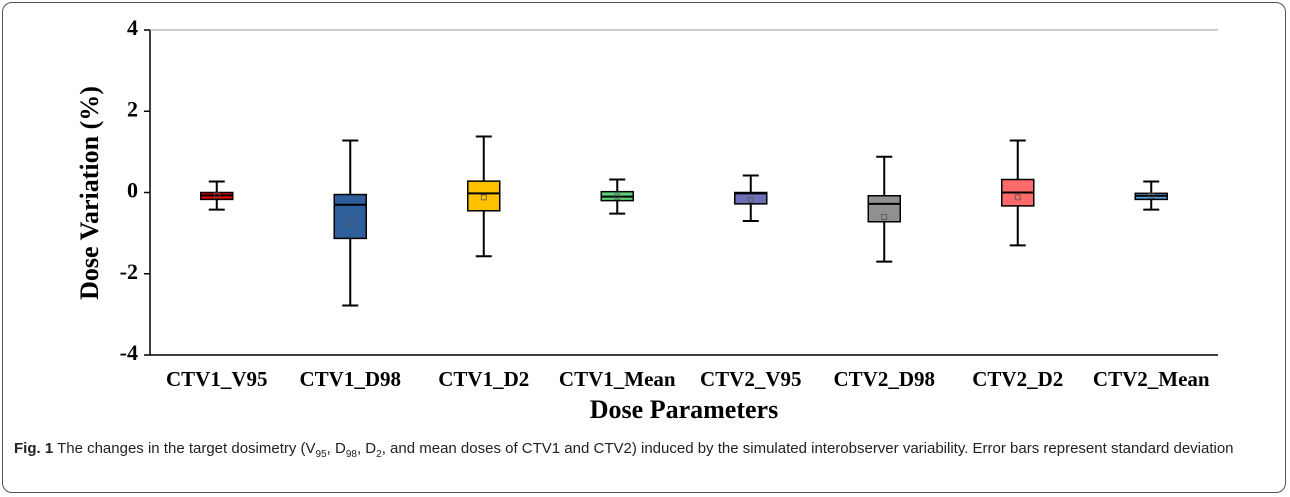 Image resolution: width=1290 pixels, height=497 pixels. What do you see at coordinates (684, 409) in the screenshot?
I see `x-axis-title: Dose Parameters` at bounding box center [684, 409].